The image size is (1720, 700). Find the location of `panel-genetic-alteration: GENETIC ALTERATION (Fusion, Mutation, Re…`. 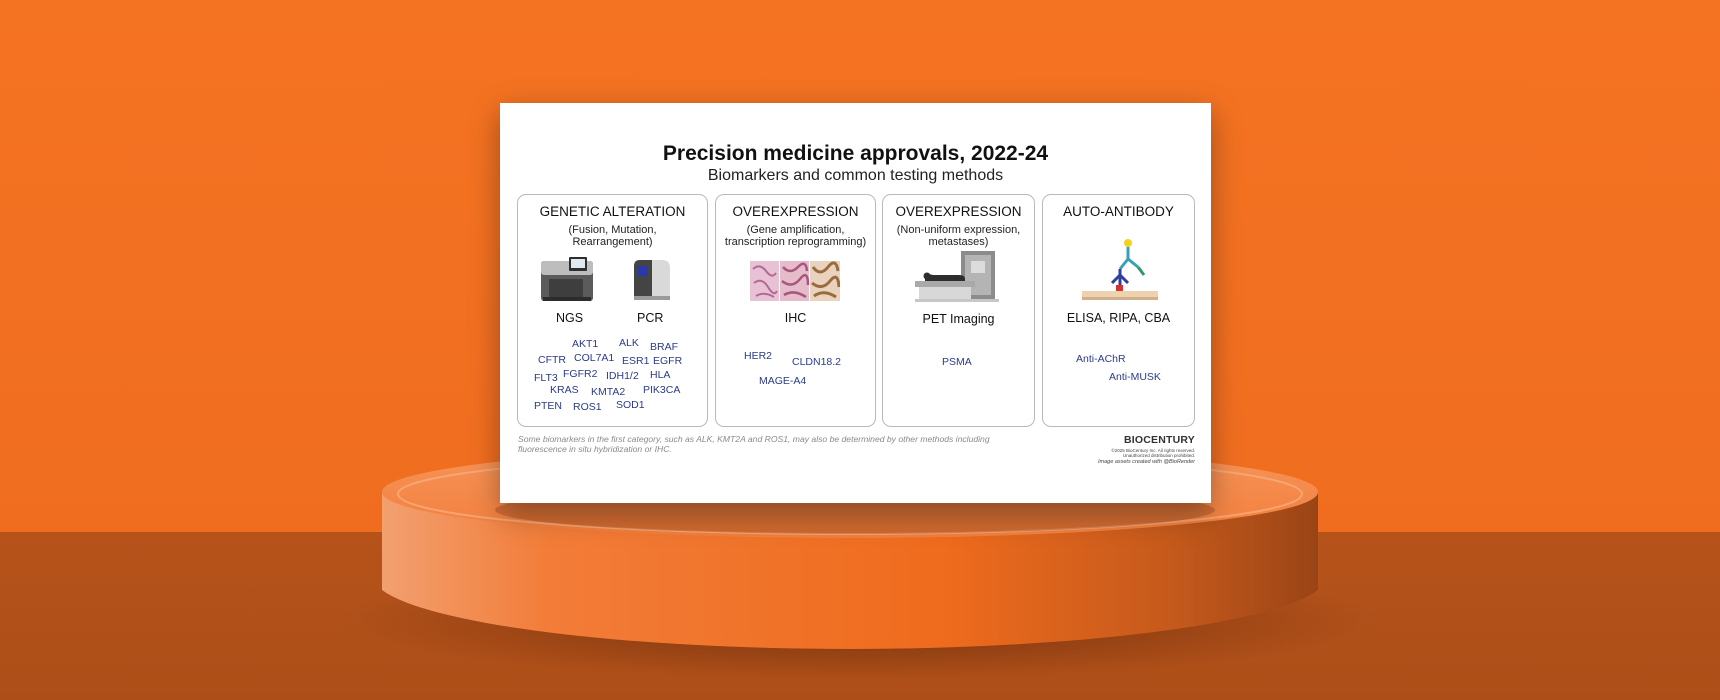

panel-genetic-alteration: GENETIC ALTERATION (Fusion, Mutation, Re… is located at coordinates (612, 310).